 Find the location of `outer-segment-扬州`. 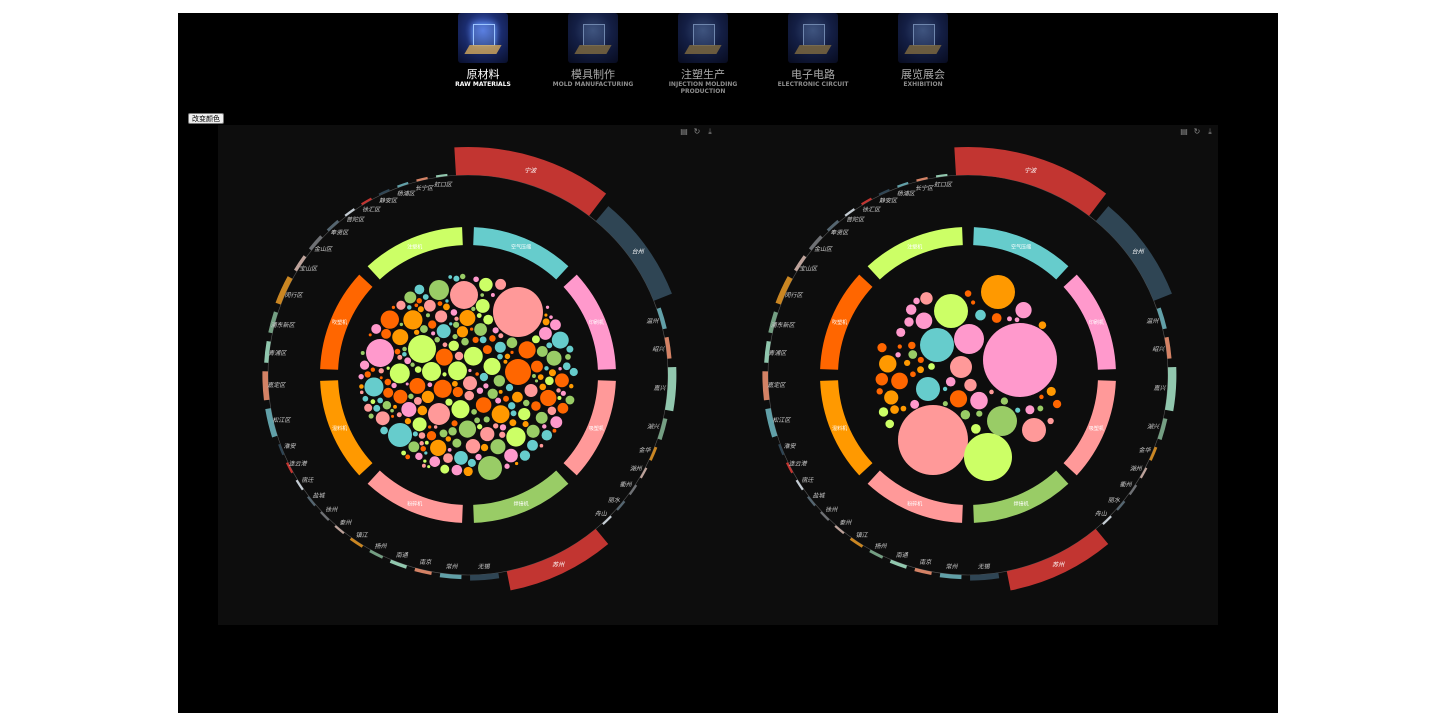

outer-segment-扬州 is located at coordinates (876, 554).